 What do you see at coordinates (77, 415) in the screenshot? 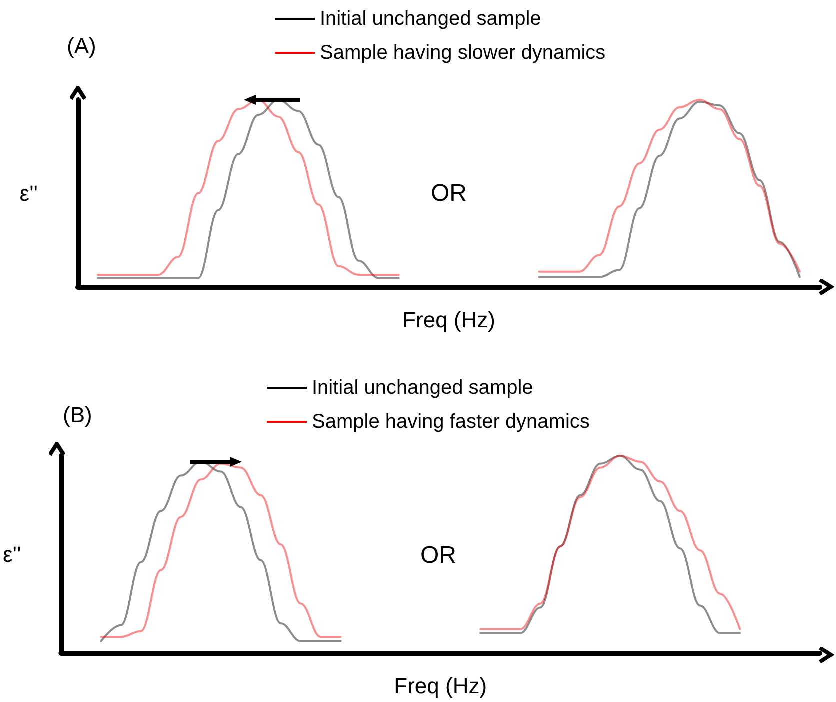
I see `chart-title: (B)` at bounding box center [77, 415].